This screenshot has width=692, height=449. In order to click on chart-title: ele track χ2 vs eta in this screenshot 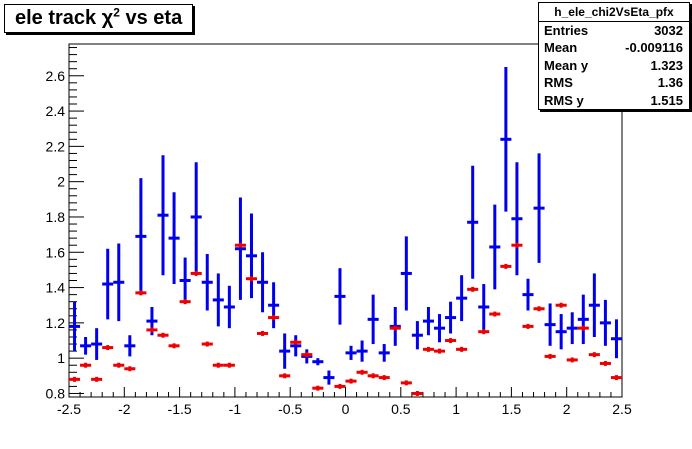, I will do `click(99, 18)`.